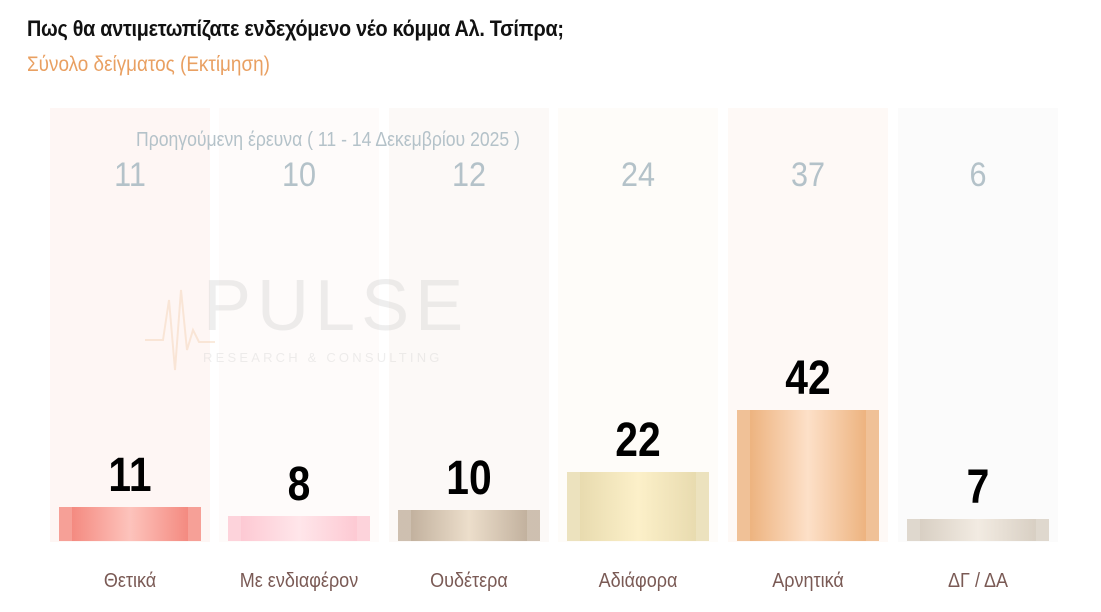 The width and height of the screenshot is (1101, 612). What do you see at coordinates (808, 378) in the screenshot?
I see `current-value-label: 42` at bounding box center [808, 378].